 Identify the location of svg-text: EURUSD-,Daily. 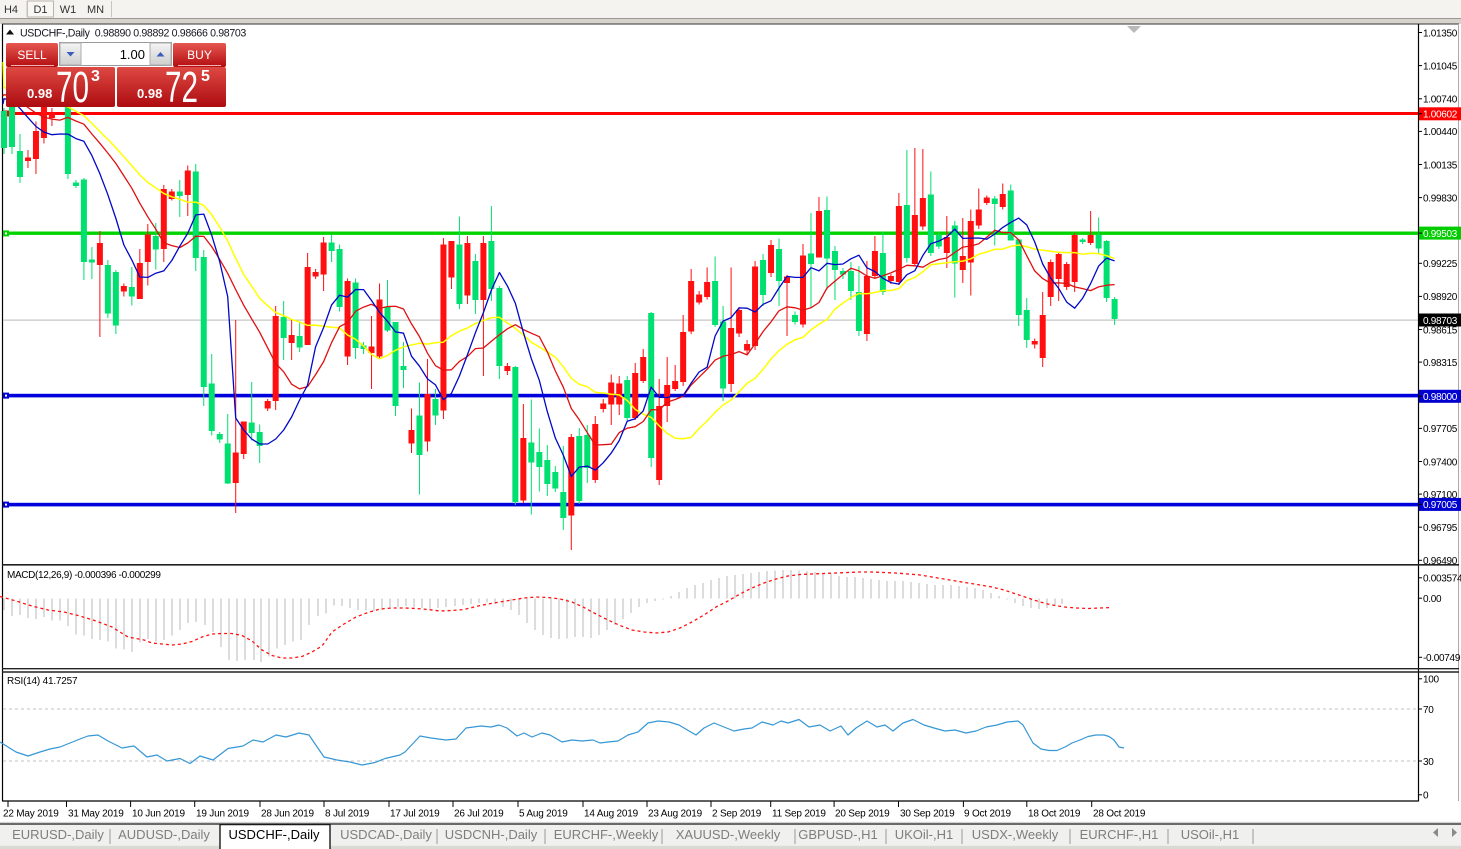
(58, 834).